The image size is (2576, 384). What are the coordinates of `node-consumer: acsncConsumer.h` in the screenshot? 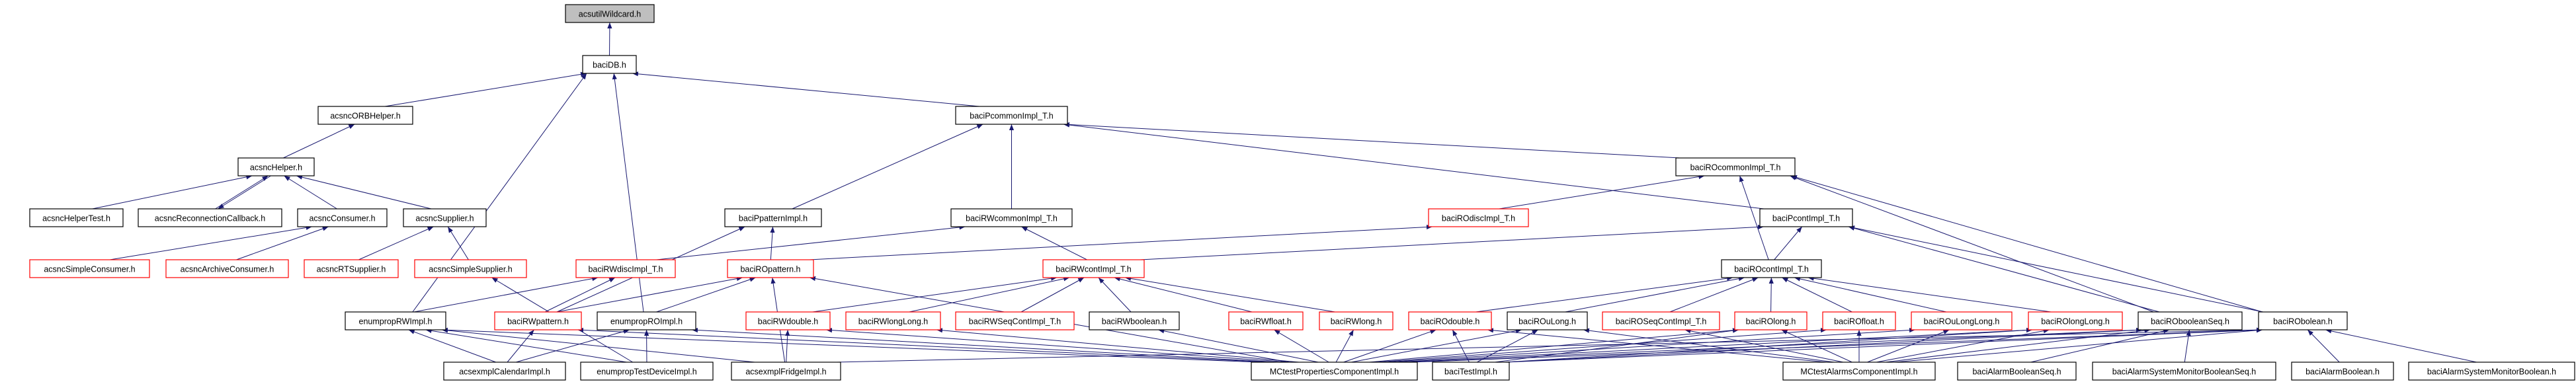 It's located at (342, 218).